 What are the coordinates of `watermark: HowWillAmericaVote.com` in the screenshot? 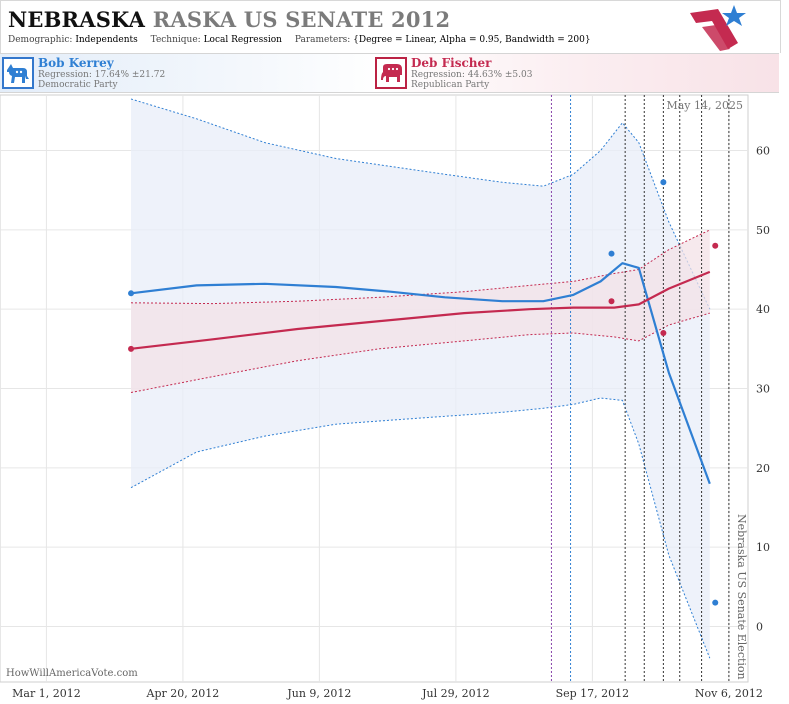 It's located at (72, 673).